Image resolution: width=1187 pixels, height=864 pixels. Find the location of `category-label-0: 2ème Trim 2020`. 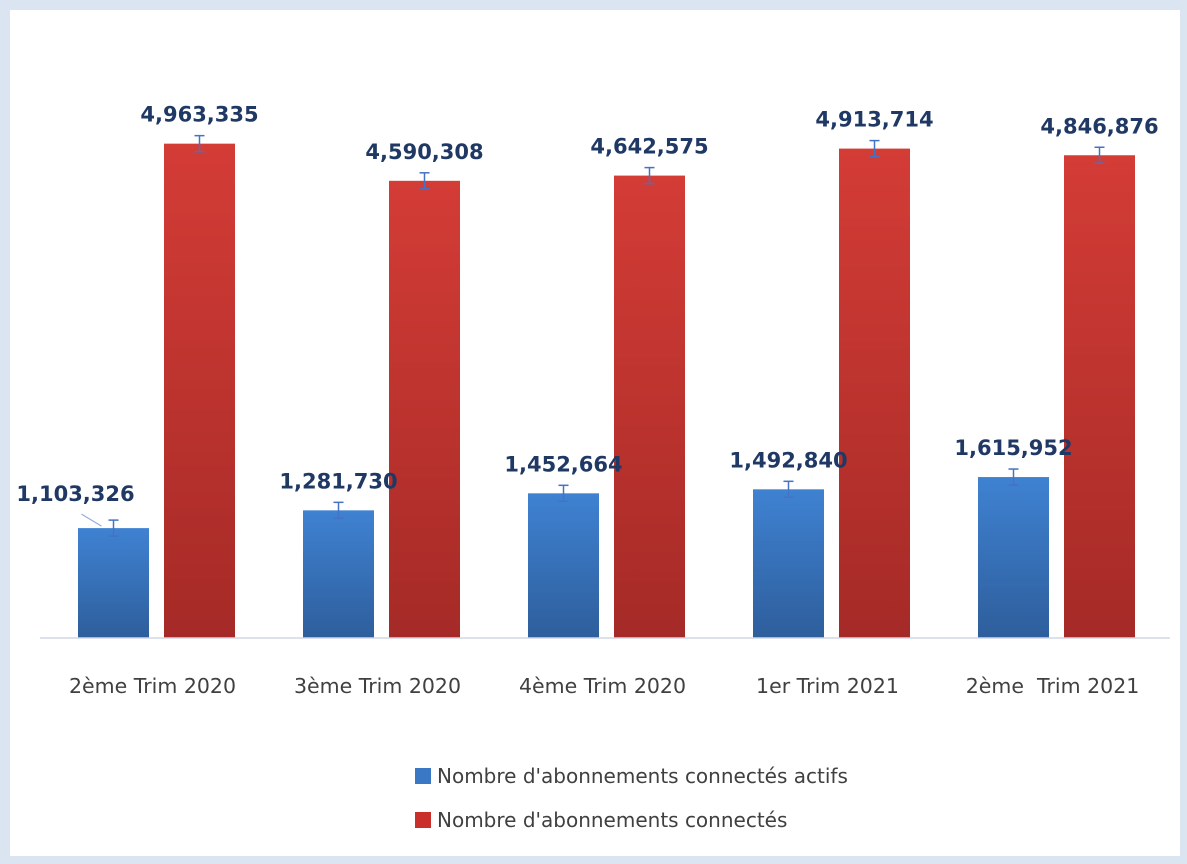

category-label-0: 2ème Trim 2020 is located at coordinates (152, 686).